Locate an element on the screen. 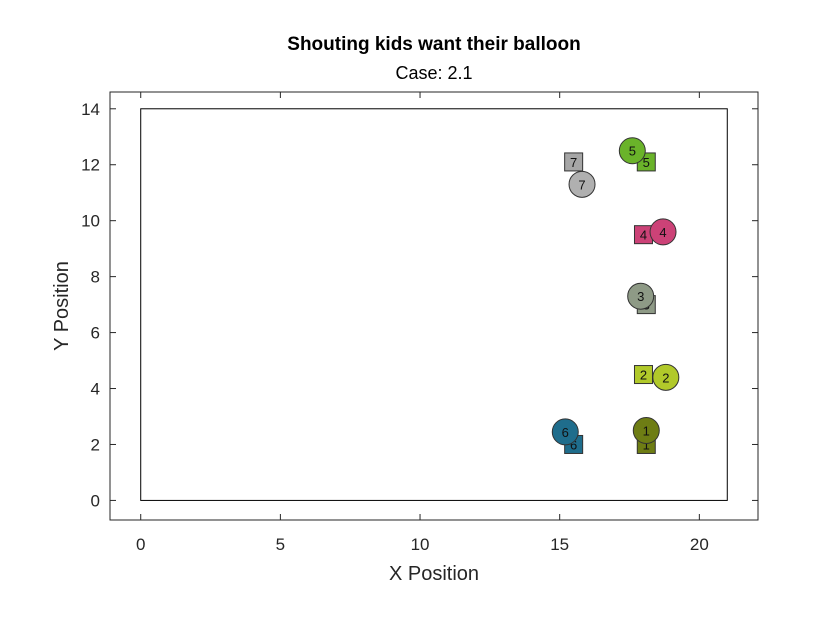 The width and height of the screenshot is (840, 630). y-tick-label: 10 is located at coordinates (90, 221).